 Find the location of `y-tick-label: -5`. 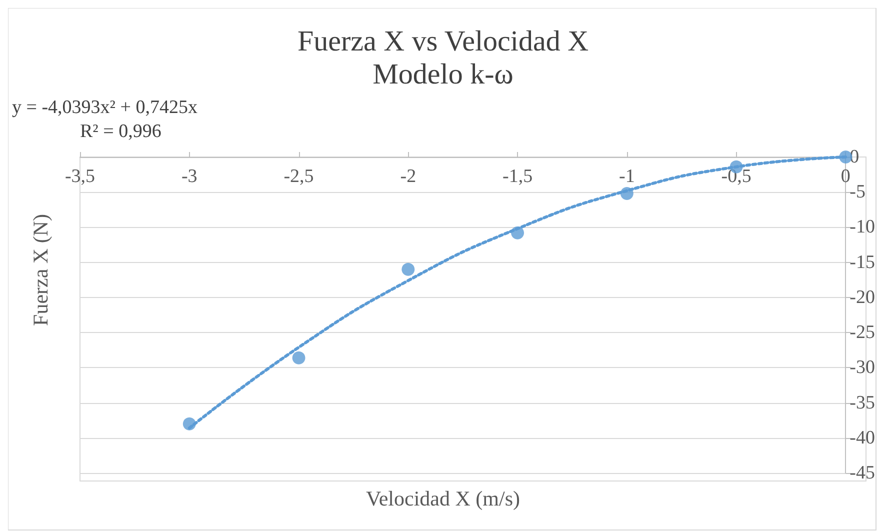

y-tick-label: -5 is located at coordinates (858, 192).